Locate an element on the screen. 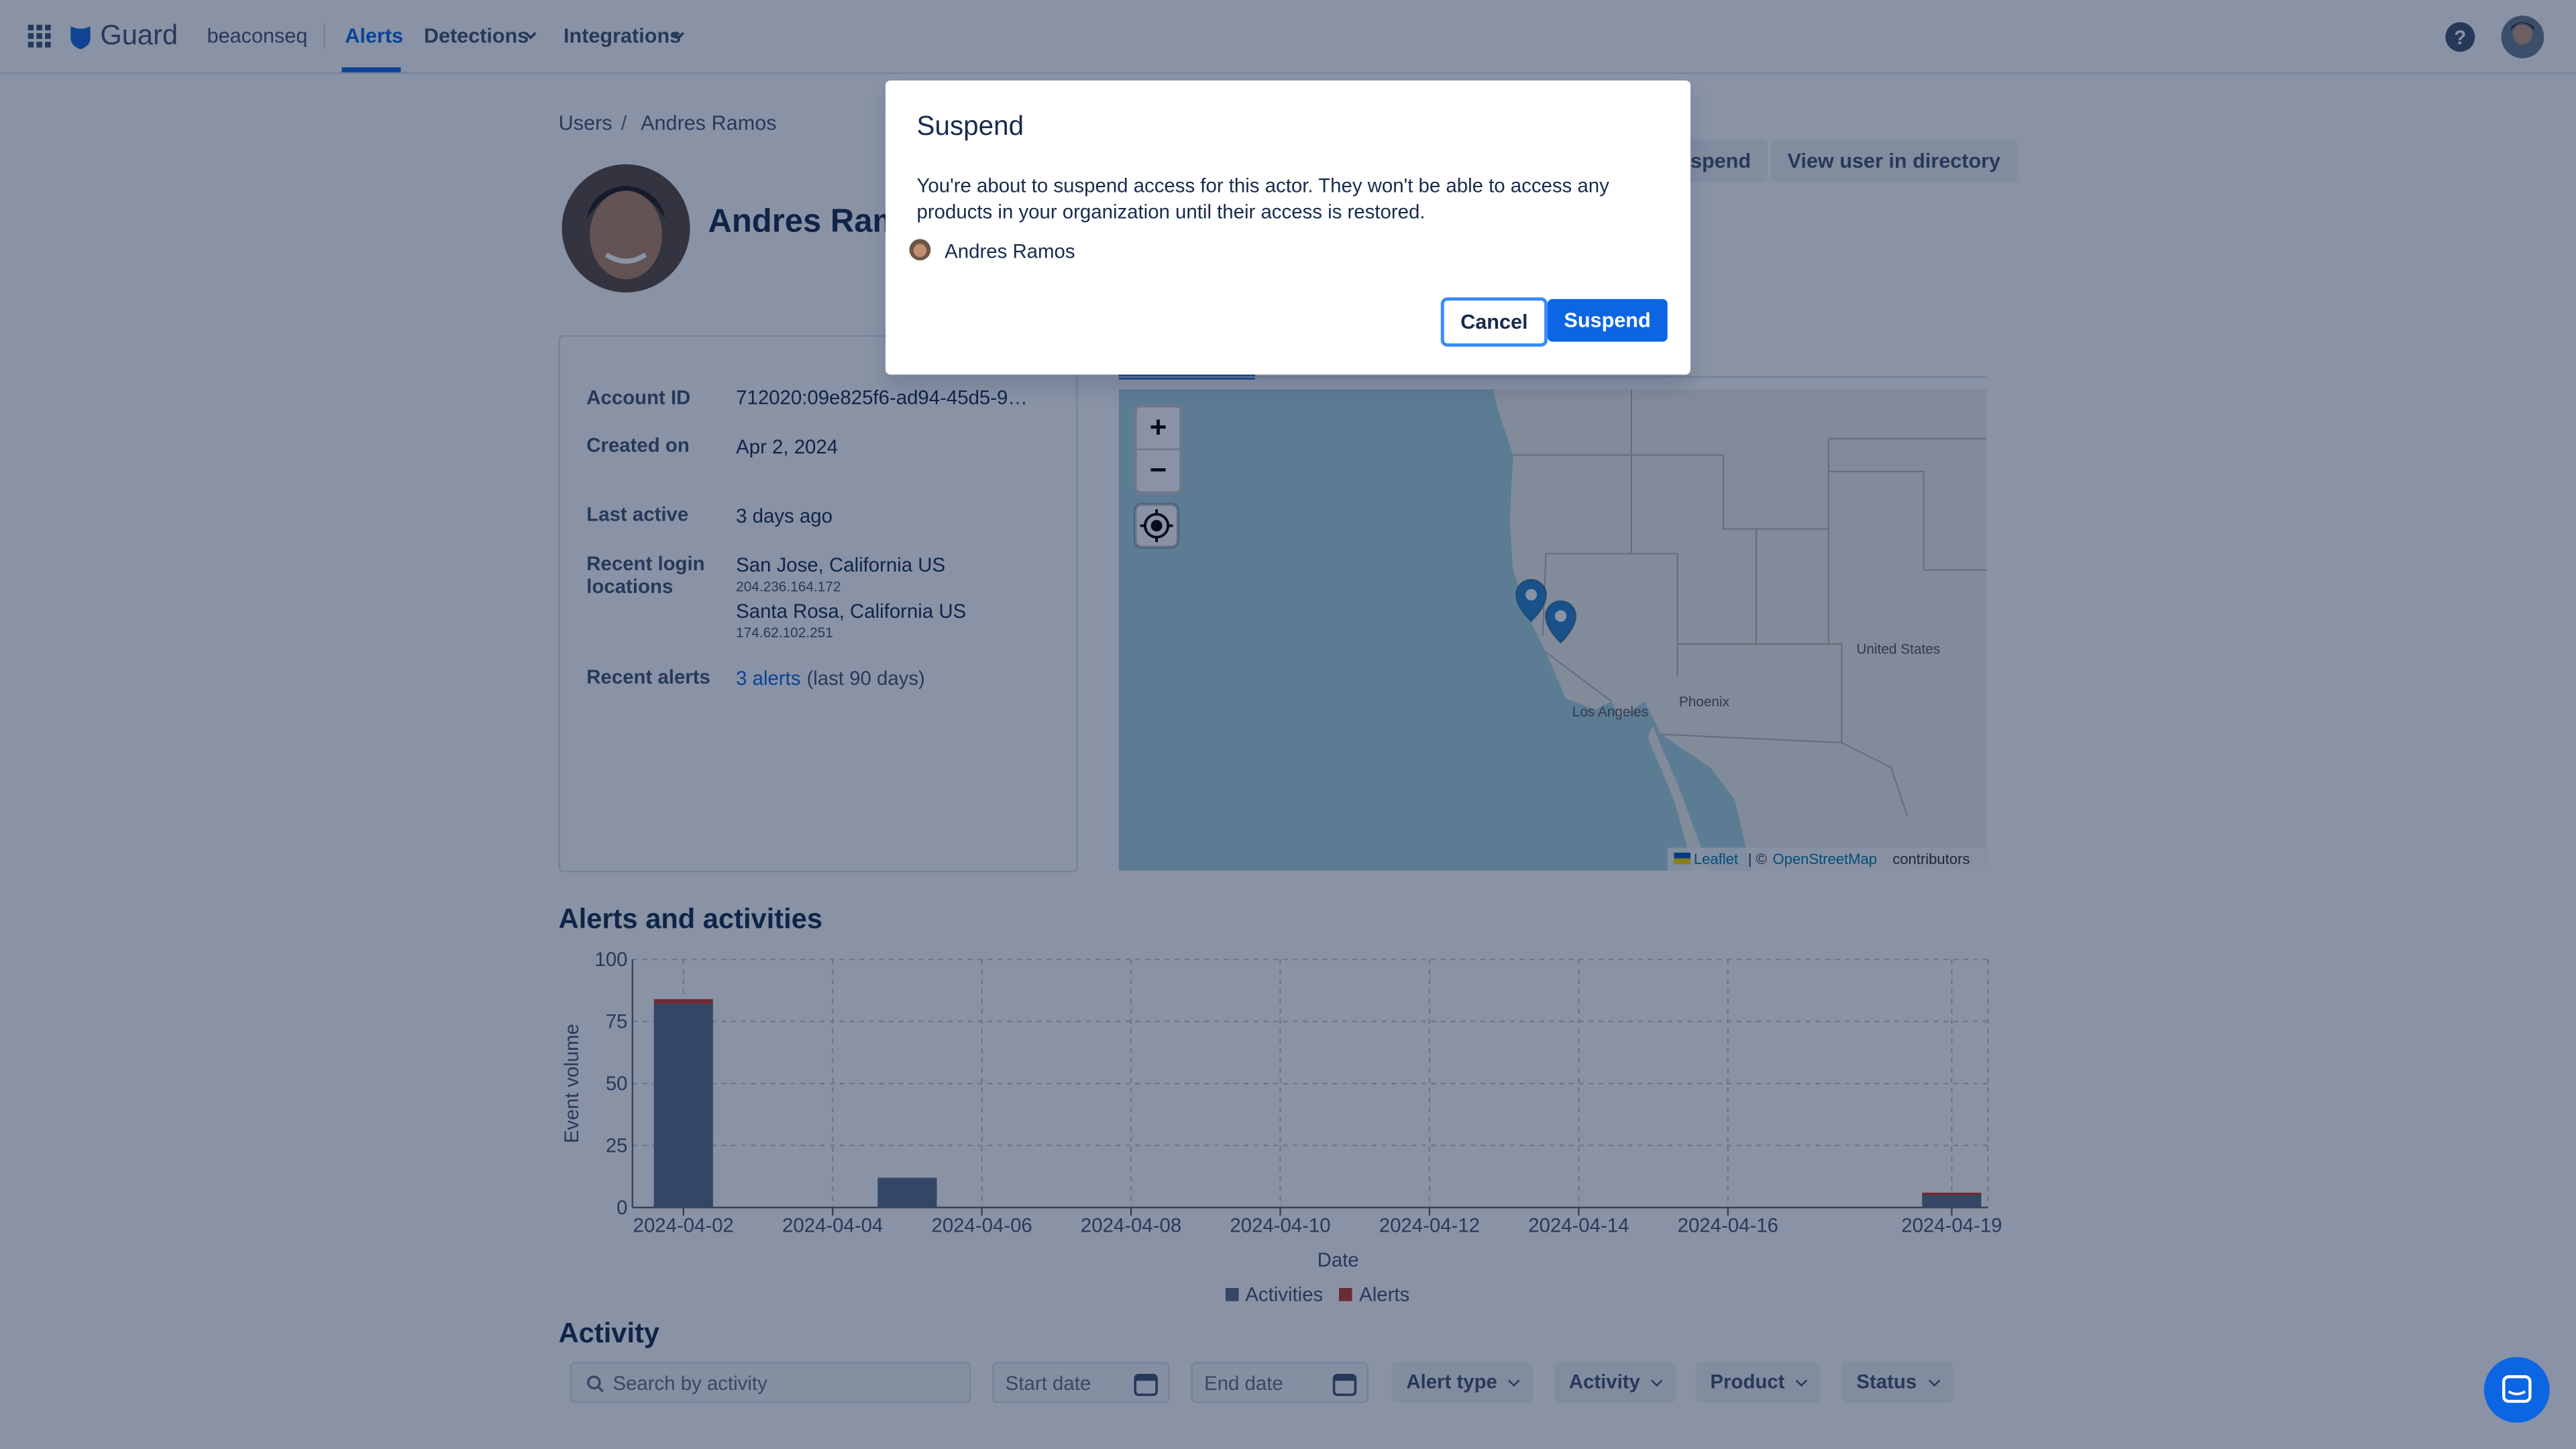 The width and height of the screenshot is (2576, 1449). attribution-bg is located at coordinates (1826, 859).